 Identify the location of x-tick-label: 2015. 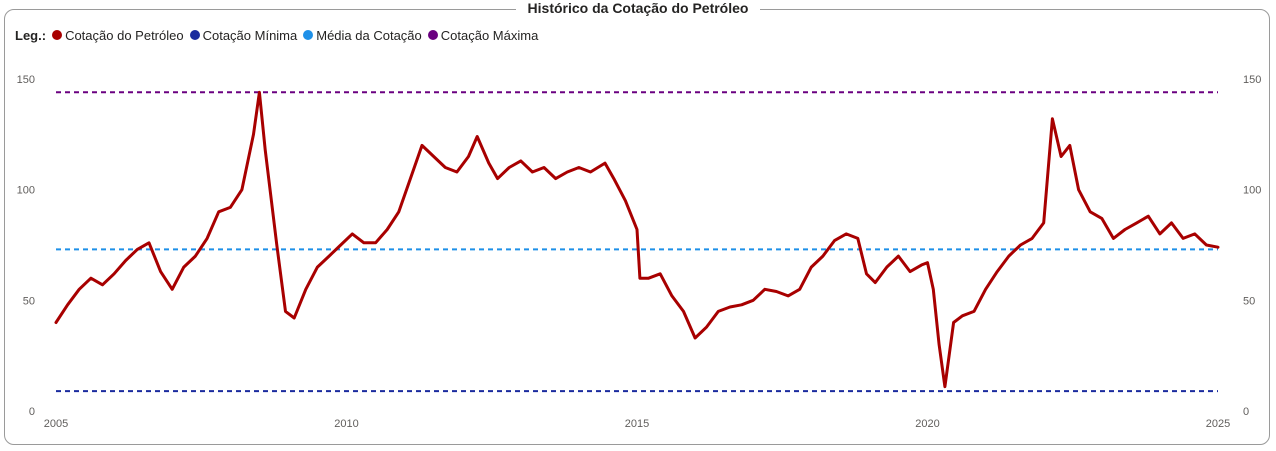
(637, 424).